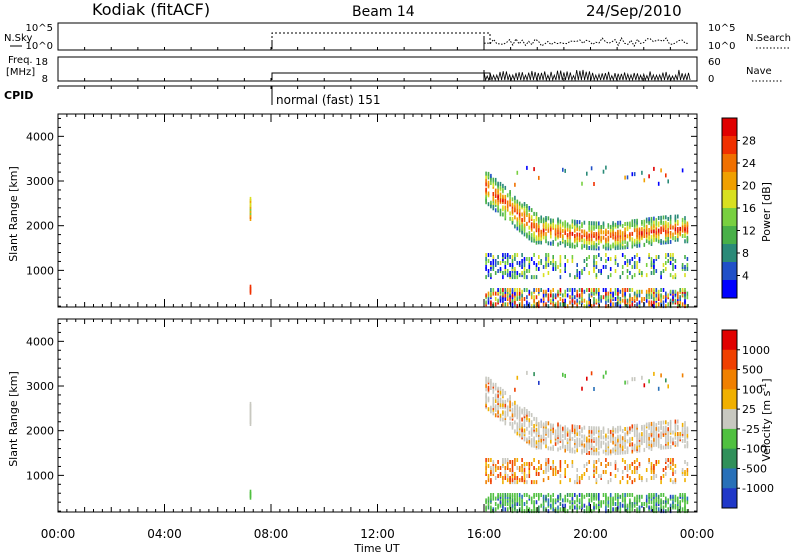 Image resolution: width=800 pixels, height=554 pixels. Describe the element at coordinates (40, 475) in the screenshot. I see `y-tick-label: 1000` at that location.